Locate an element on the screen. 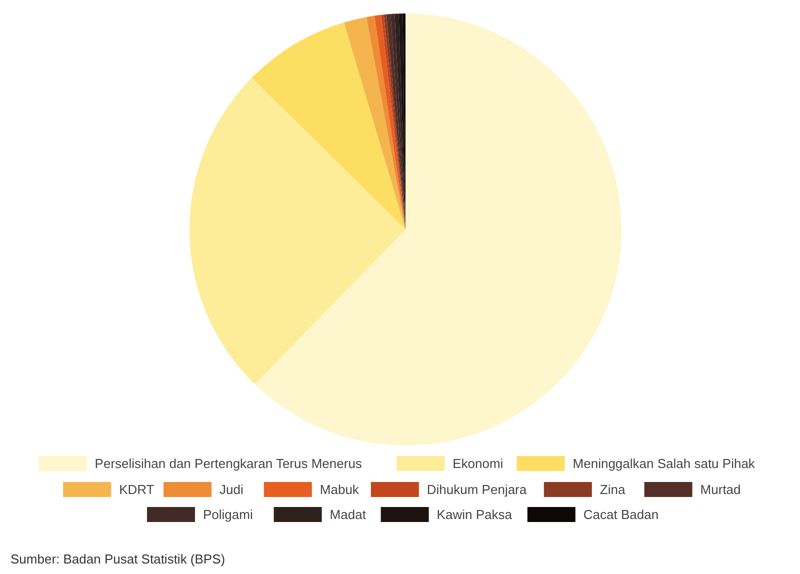 The height and width of the screenshot is (574, 800). legend-label: Judi is located at coordinates (232, 489).